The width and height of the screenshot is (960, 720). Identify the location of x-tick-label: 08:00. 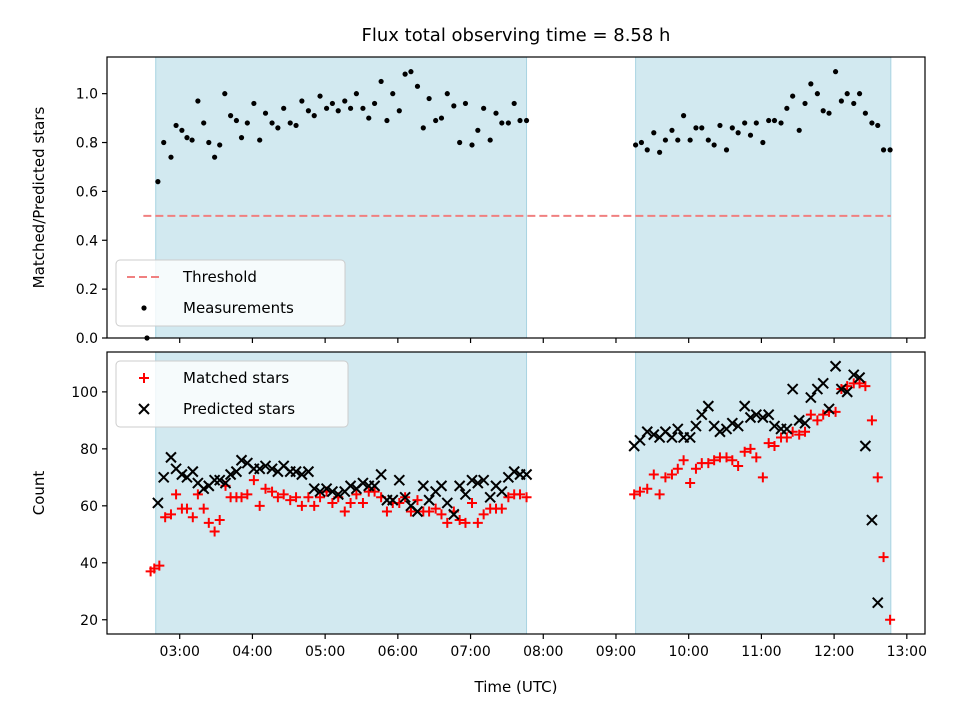
(543, 652).